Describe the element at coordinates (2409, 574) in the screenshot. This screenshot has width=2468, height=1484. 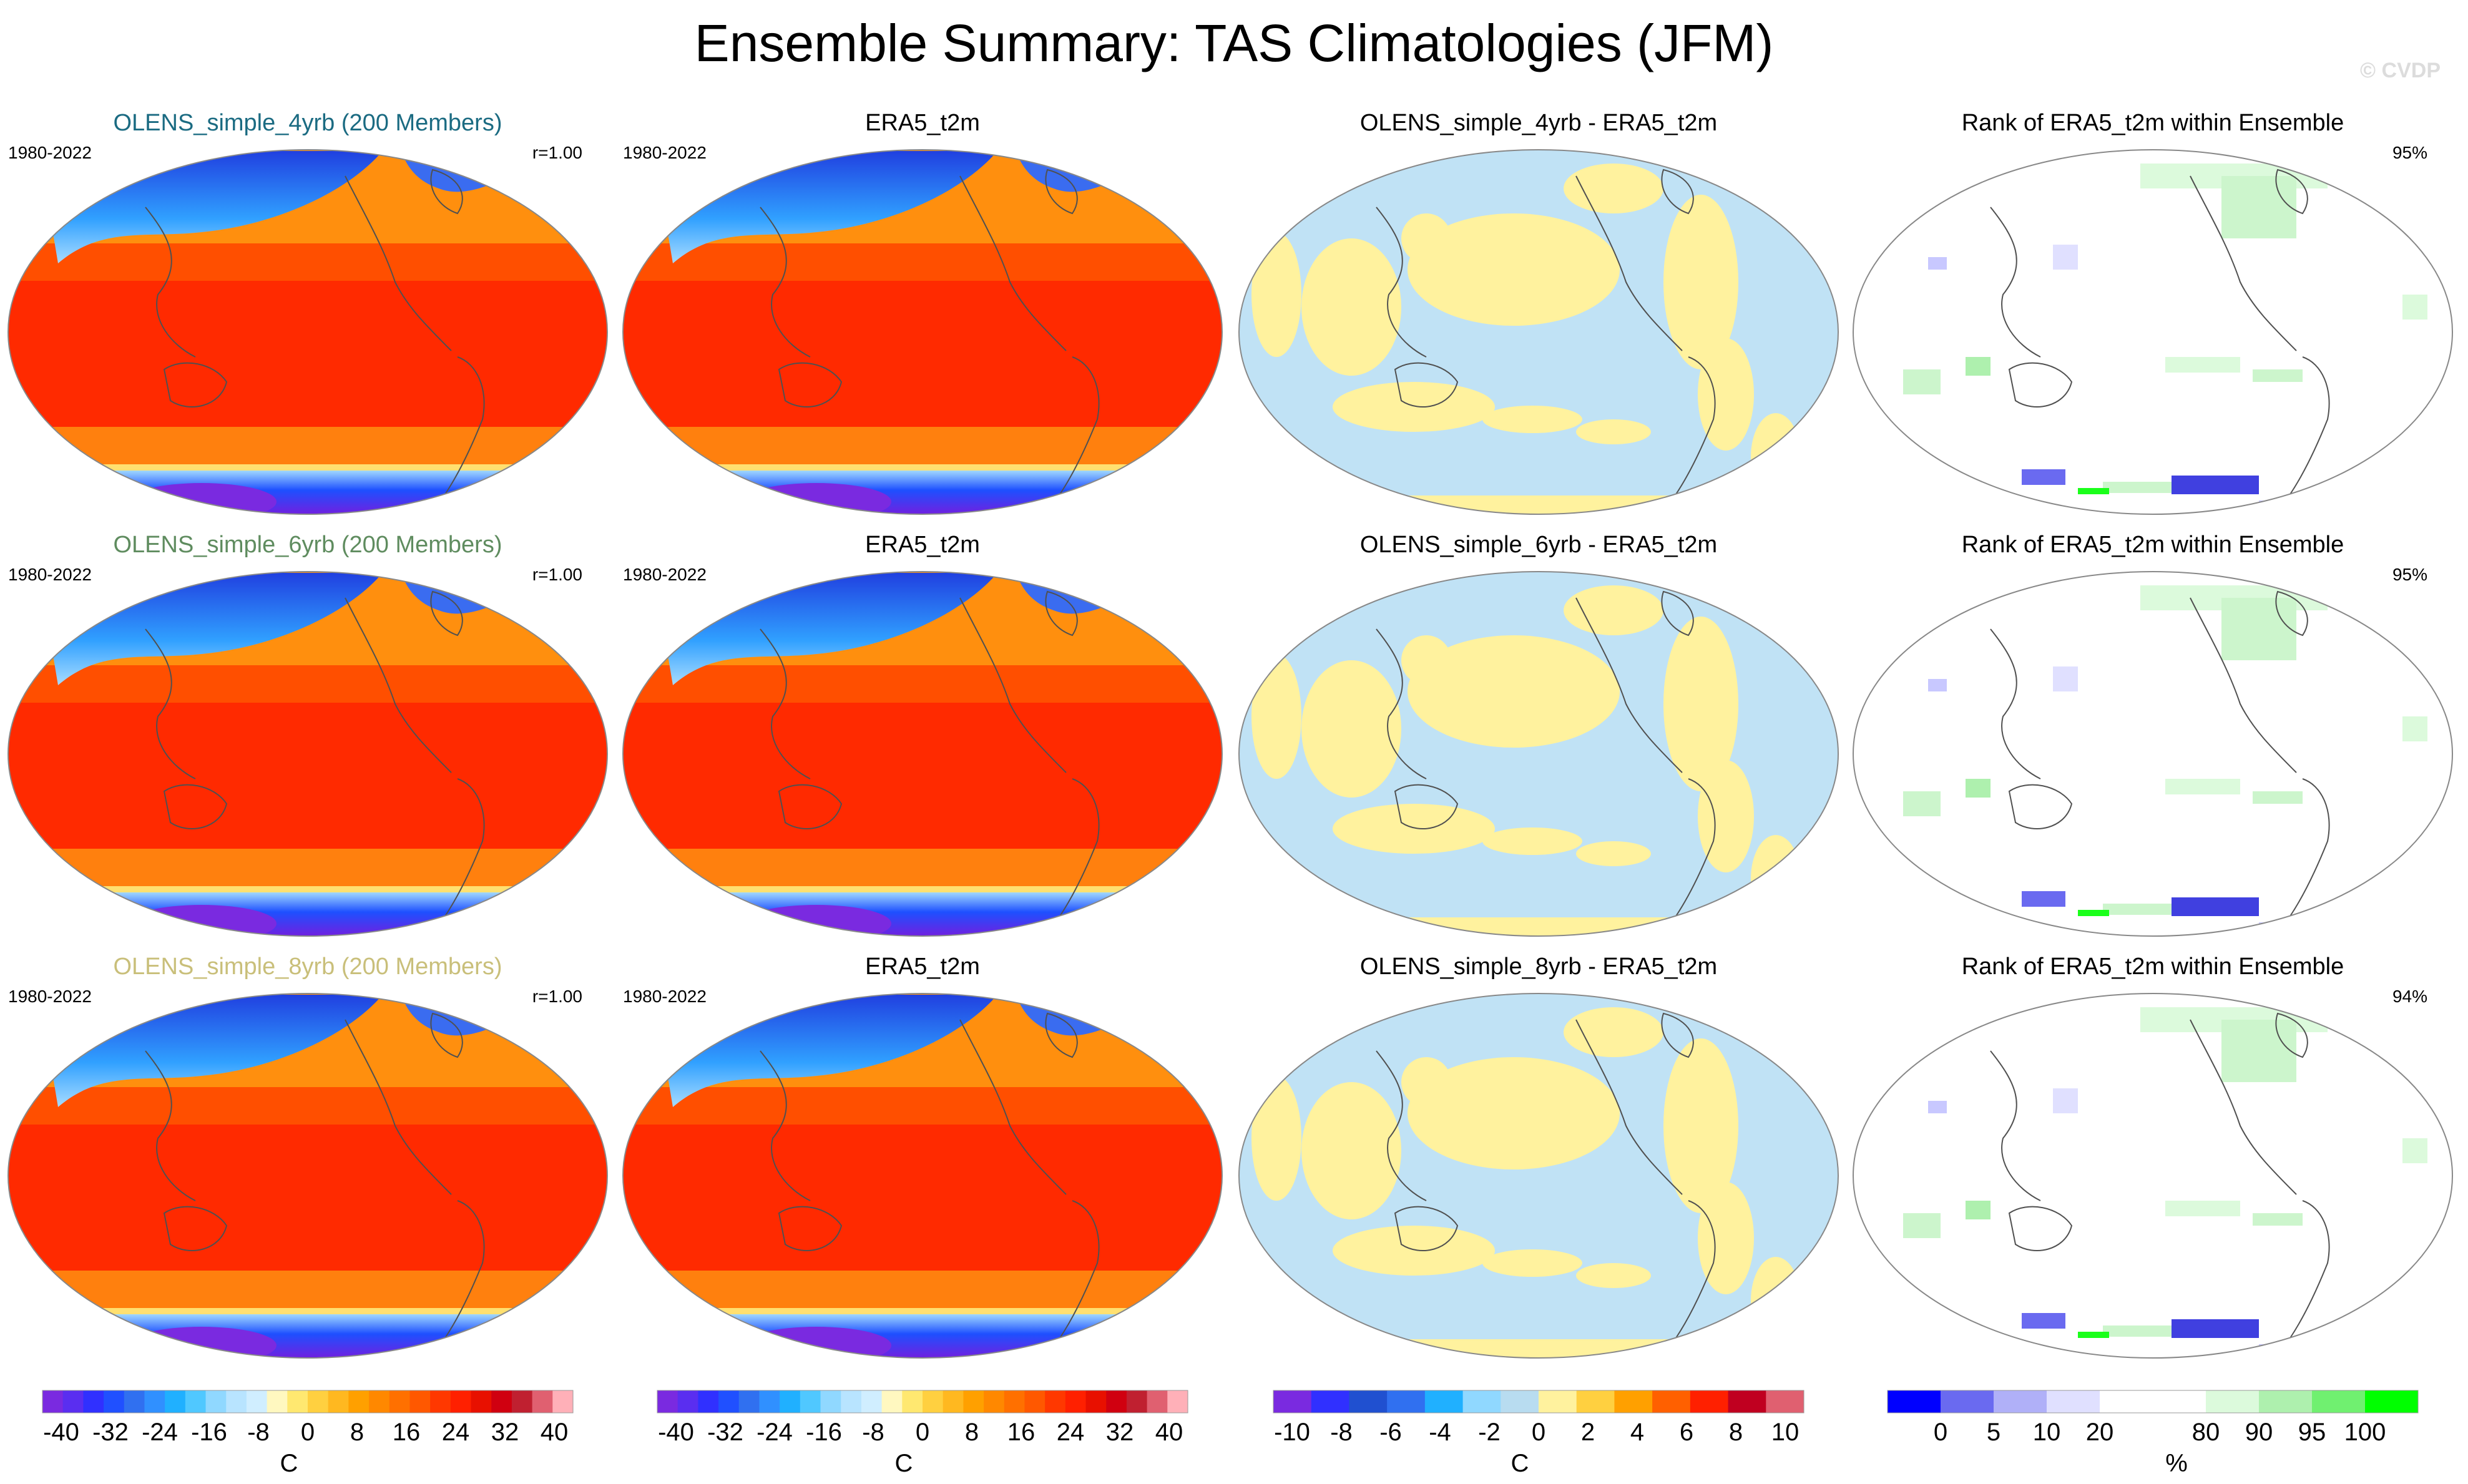
I see `rank-percent-label: 95%` at that location.